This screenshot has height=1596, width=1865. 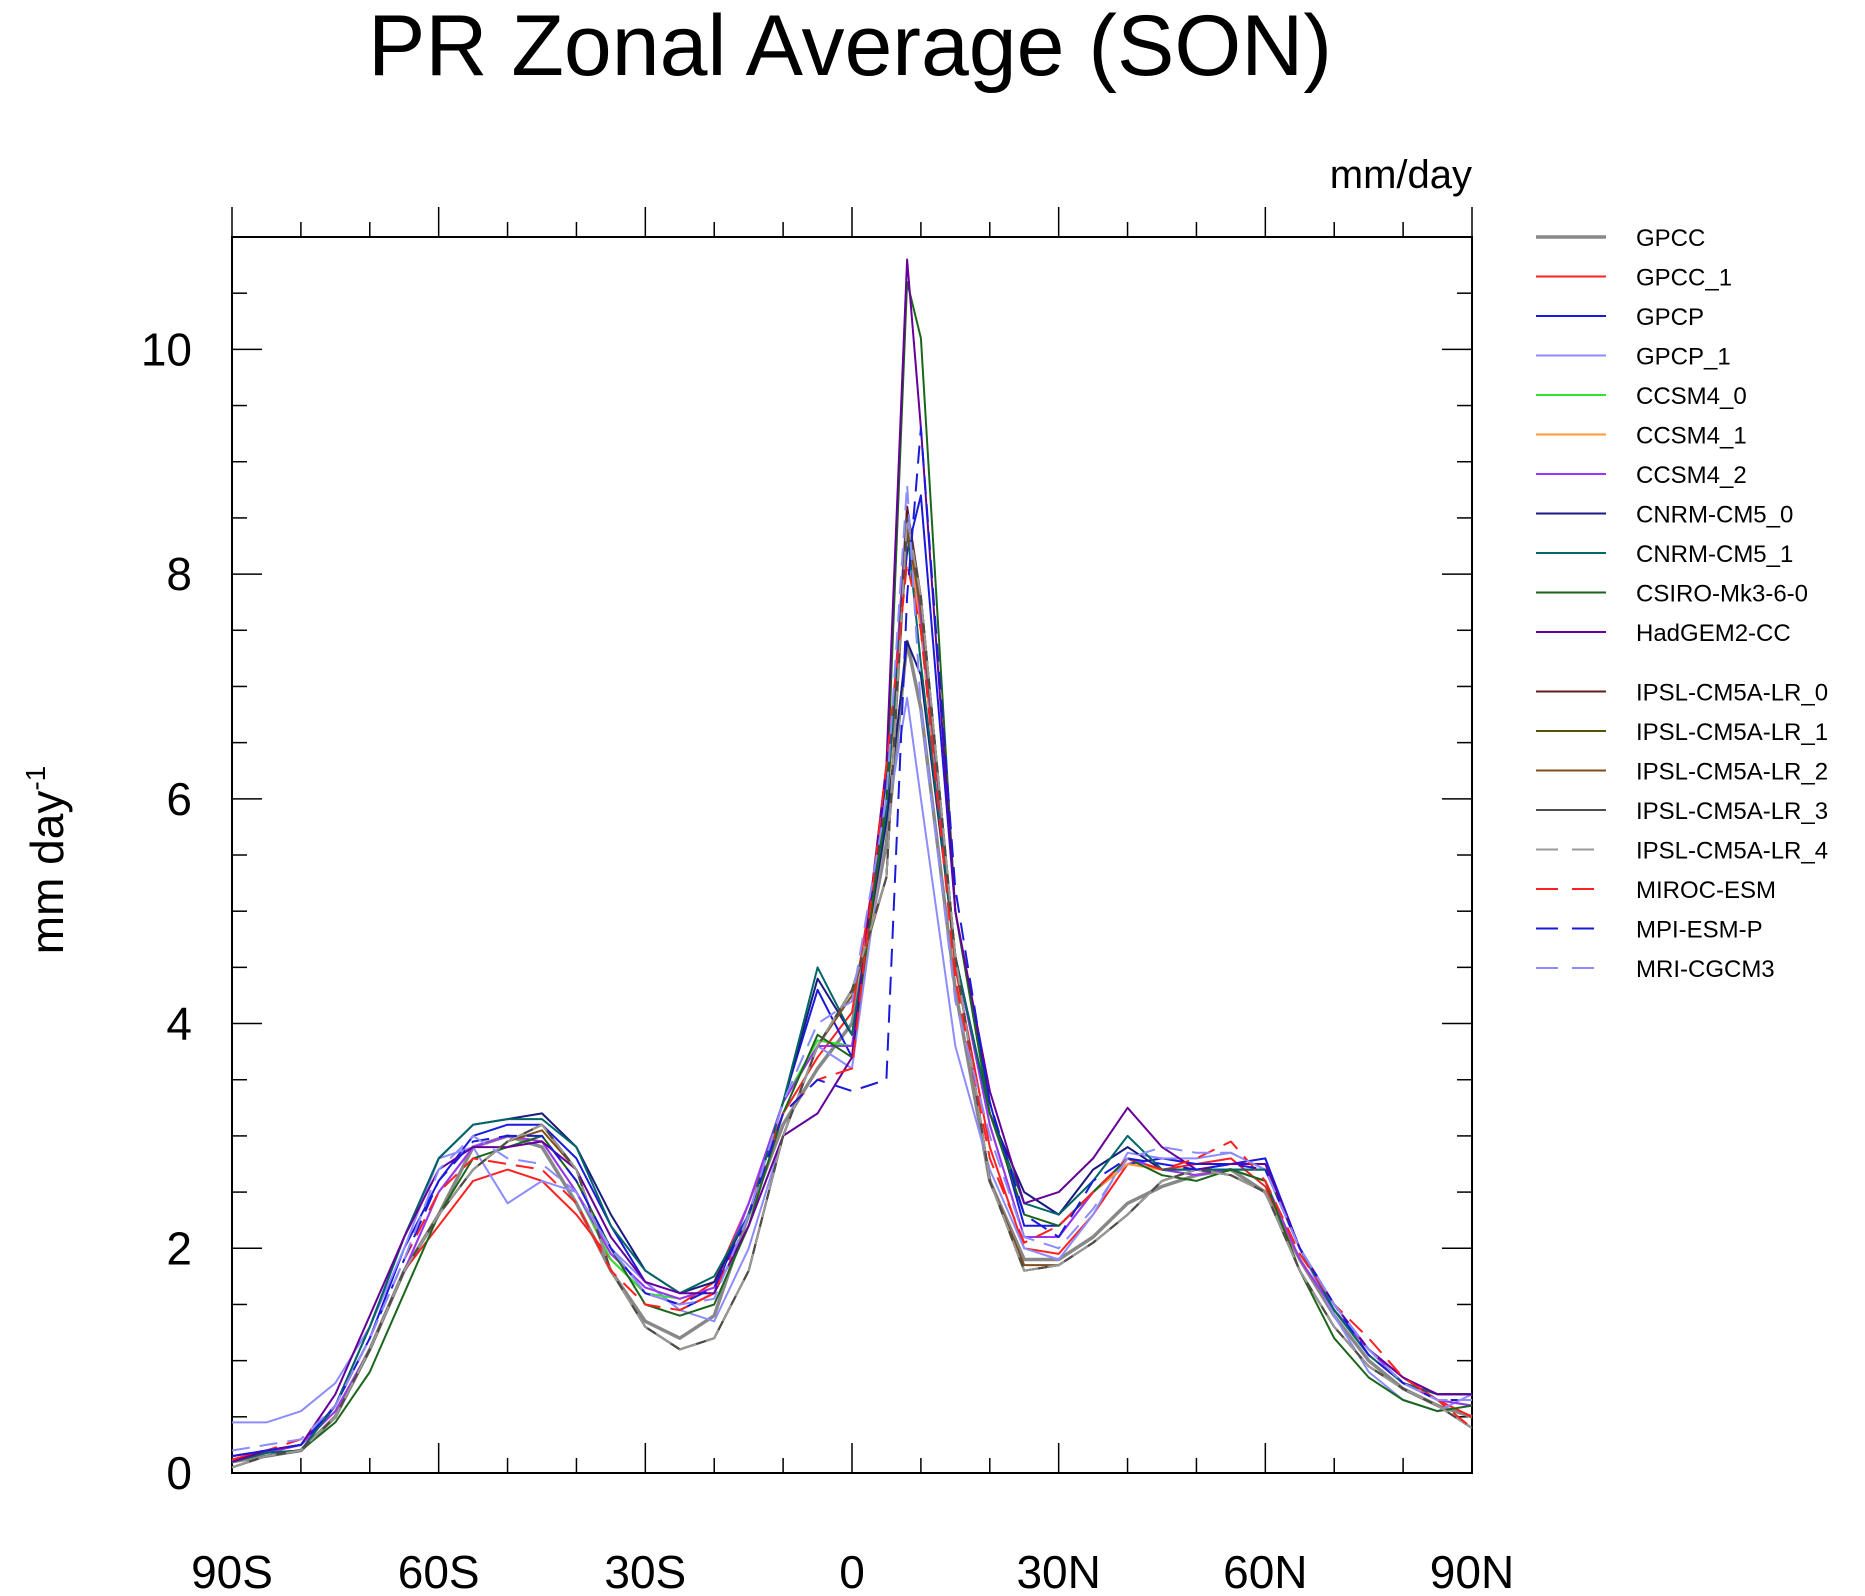 I want to click on x-tick-label: 30S, so click(x=645, y=1571).